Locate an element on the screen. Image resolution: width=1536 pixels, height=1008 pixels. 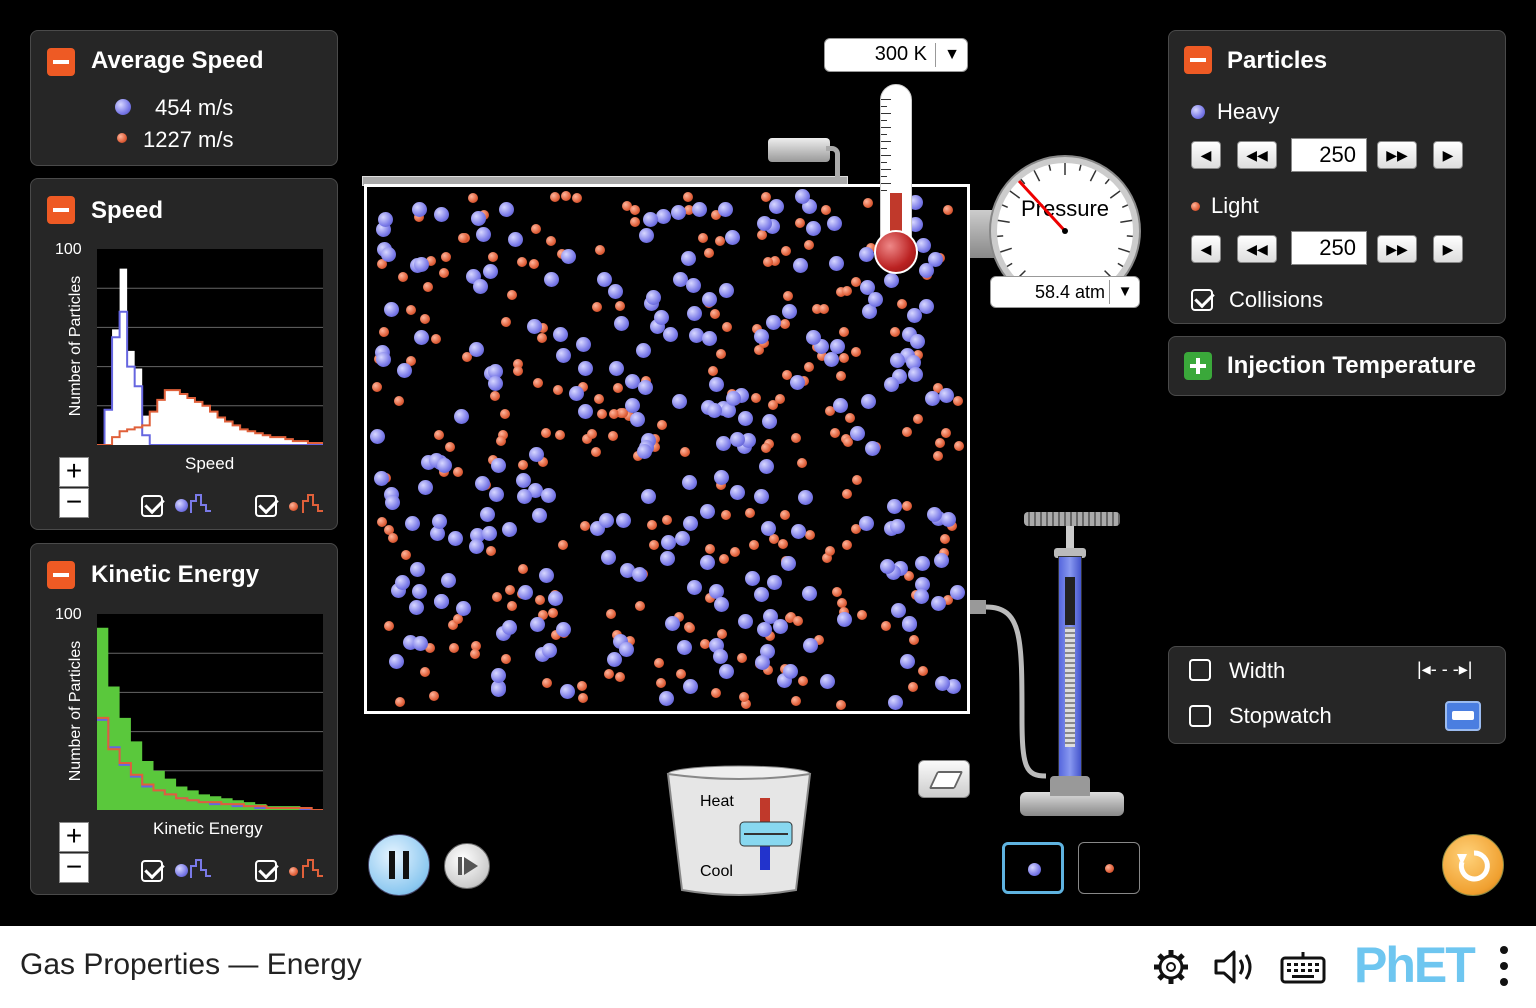
temperature-readout: 300 K ▼ is located at coordinates (896, 55).